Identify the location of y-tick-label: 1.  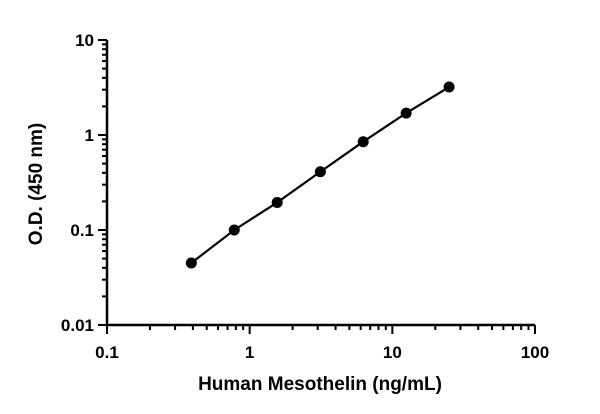
(89, 135).